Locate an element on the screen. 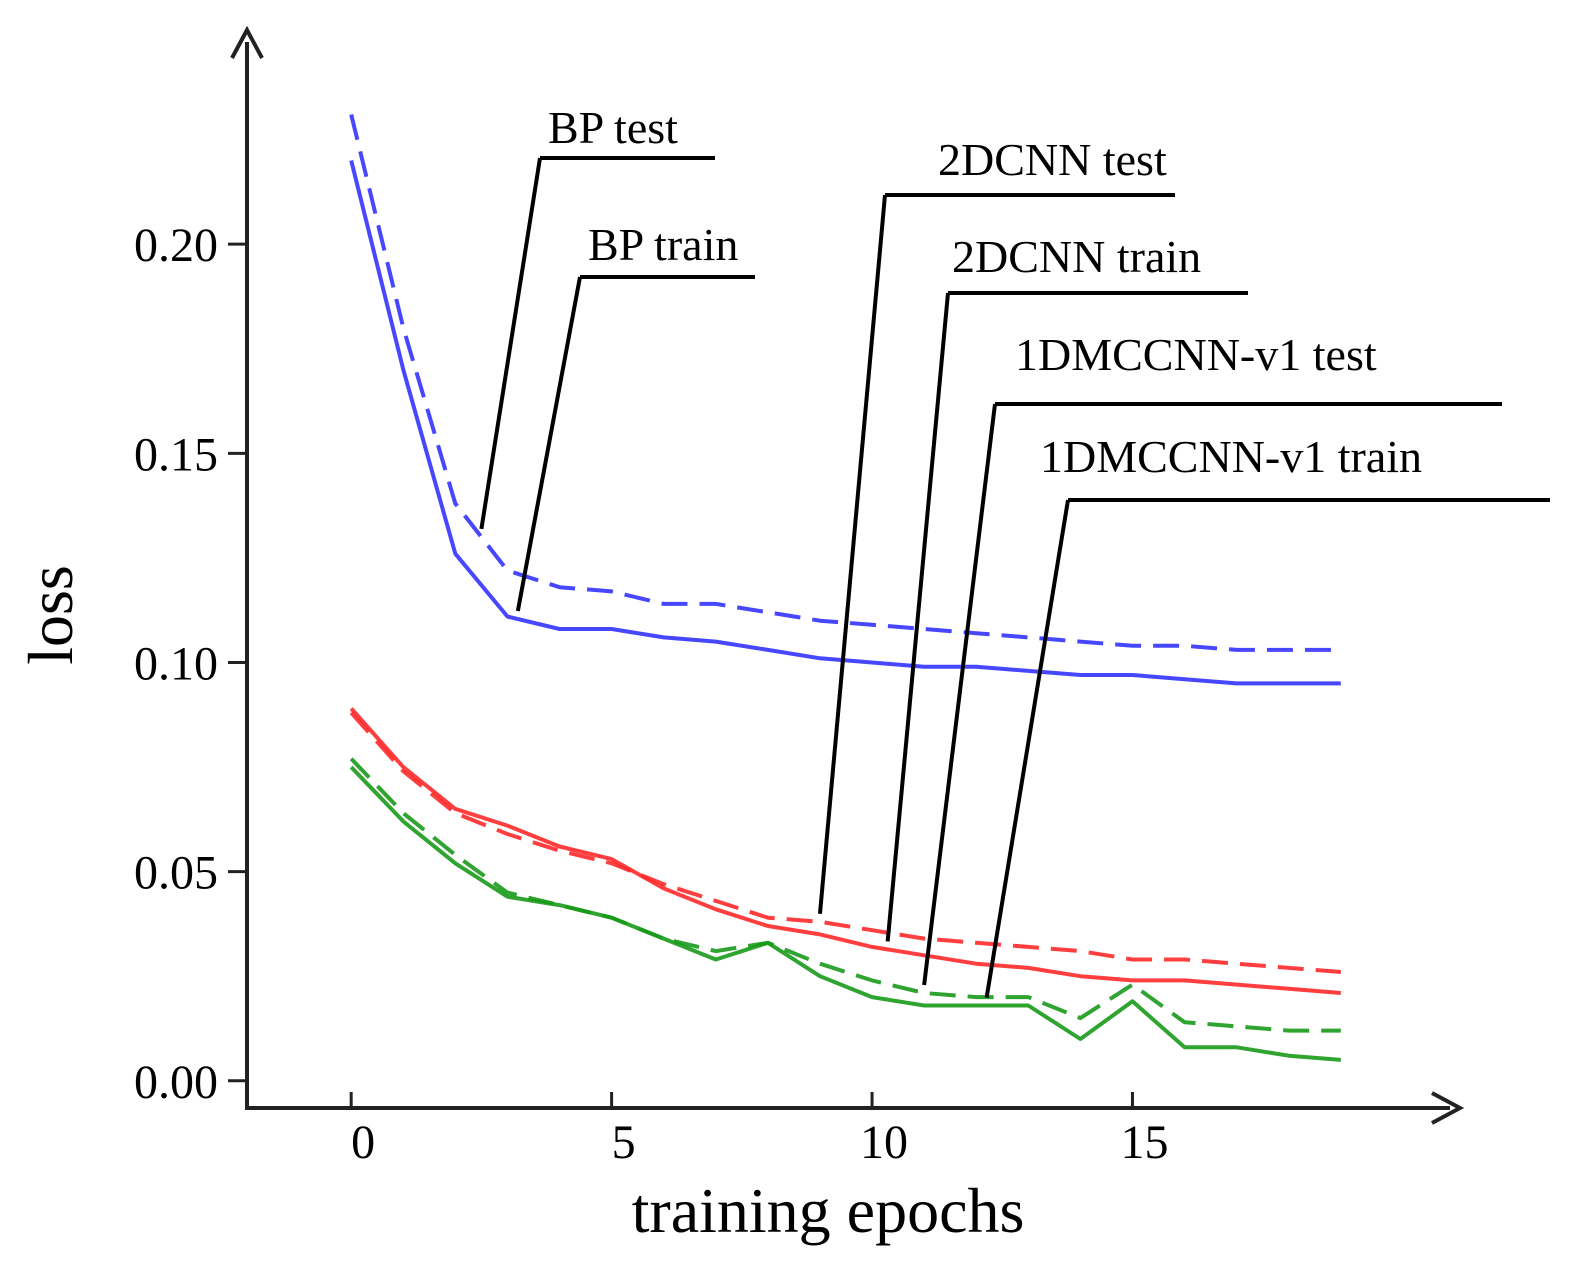 The width and height of the screenshot is (1577, 1279). y-tick-label: 0.00 is located at coordinates (176, 1082).